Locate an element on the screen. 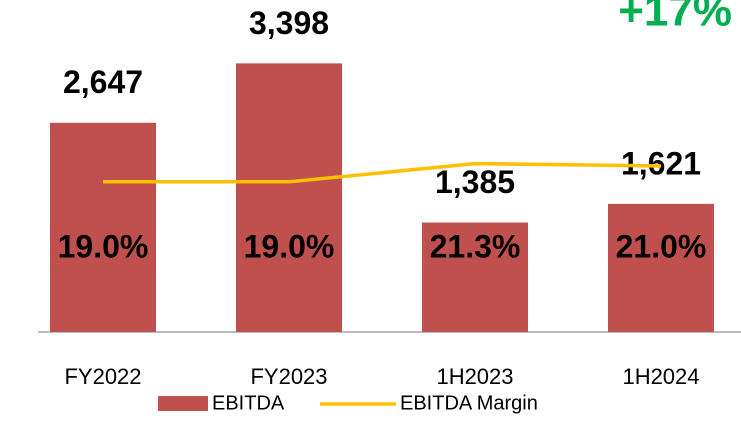 The width and height of the screenshot is (741, 422). data-label: 2,647 is located at coordinates (103, 82).